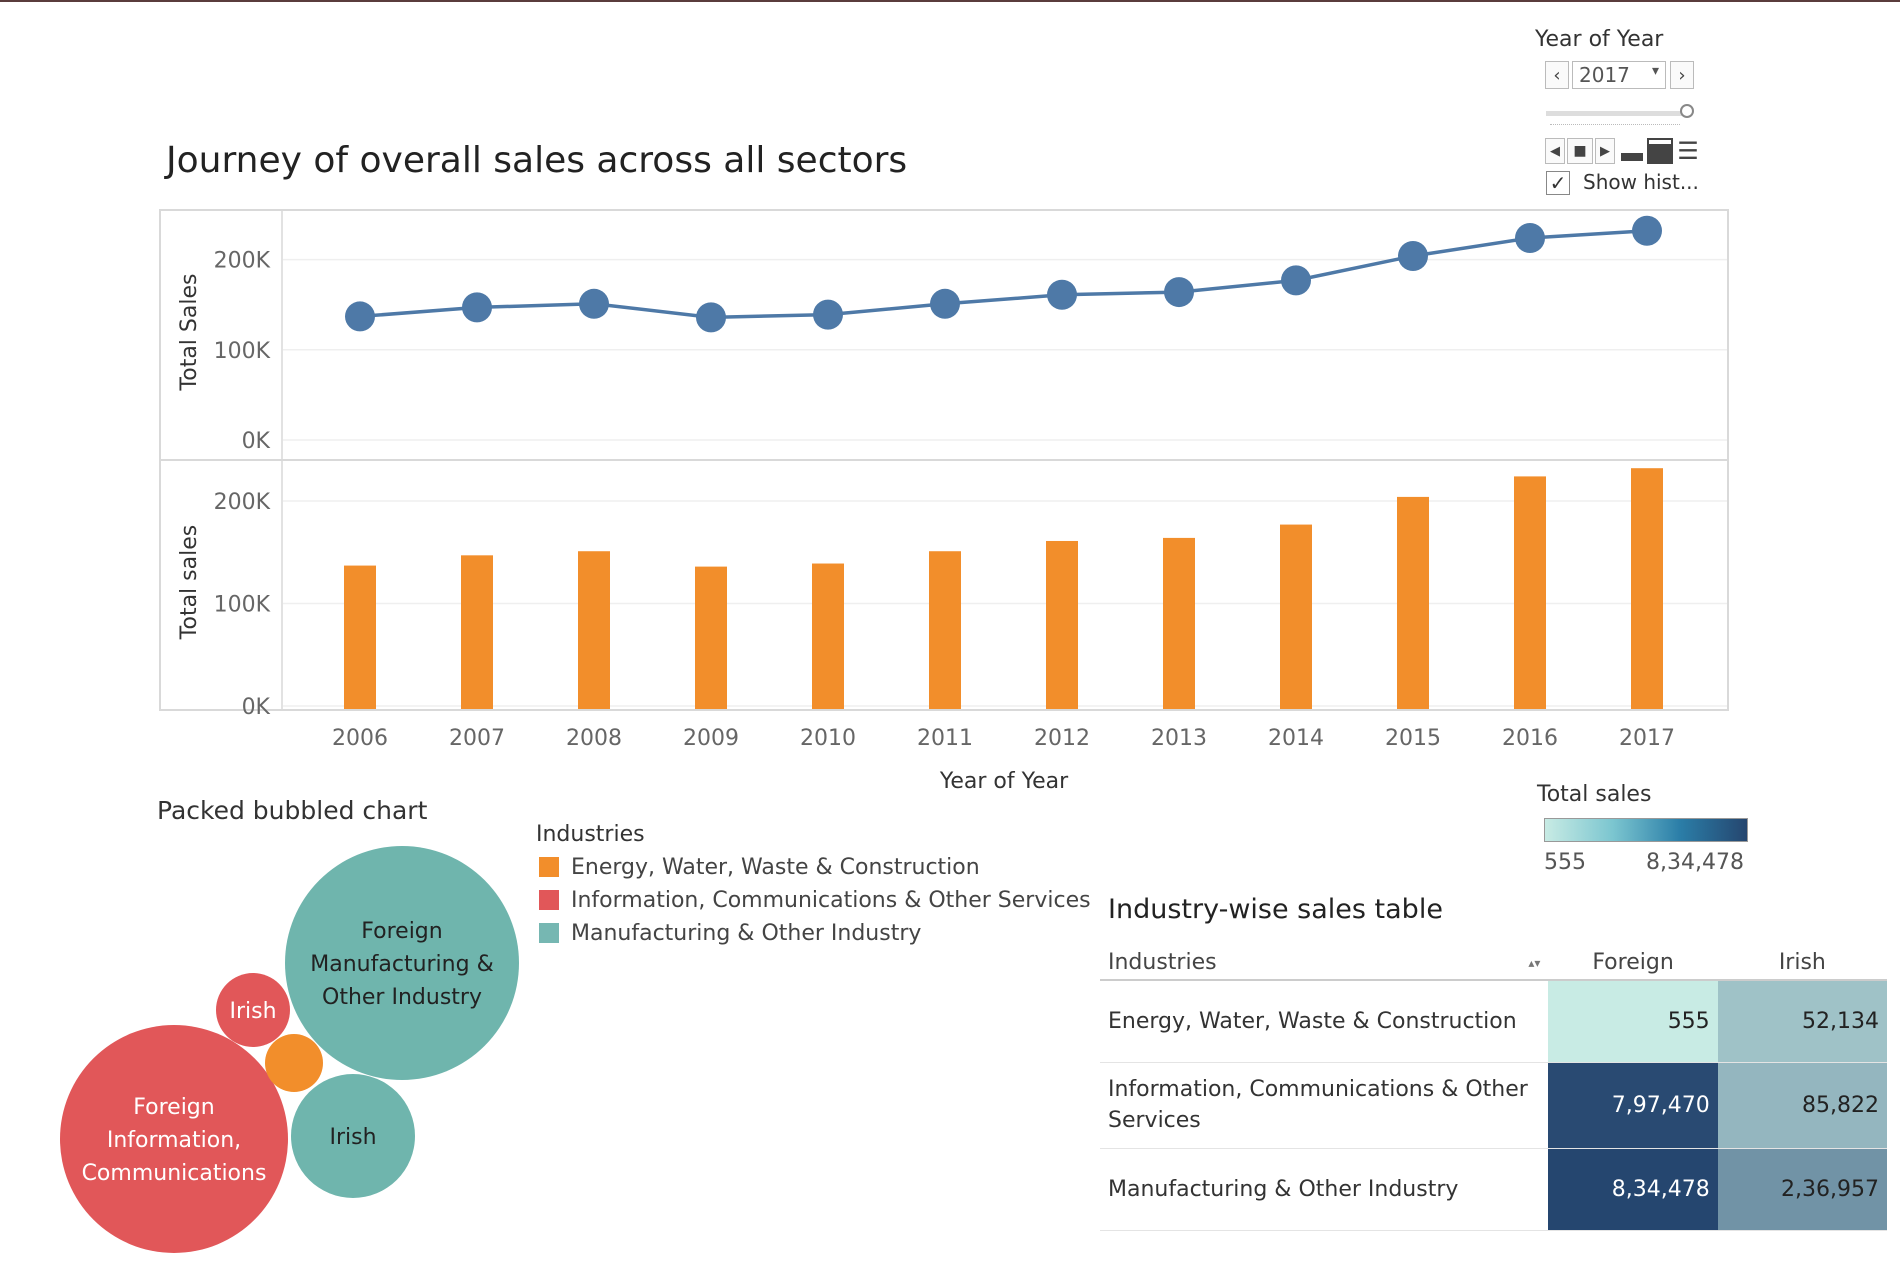  What do you see at coordinates (360, 316) in the screenshot?
I see `line-point-2006` at bounding box center [360, 316].